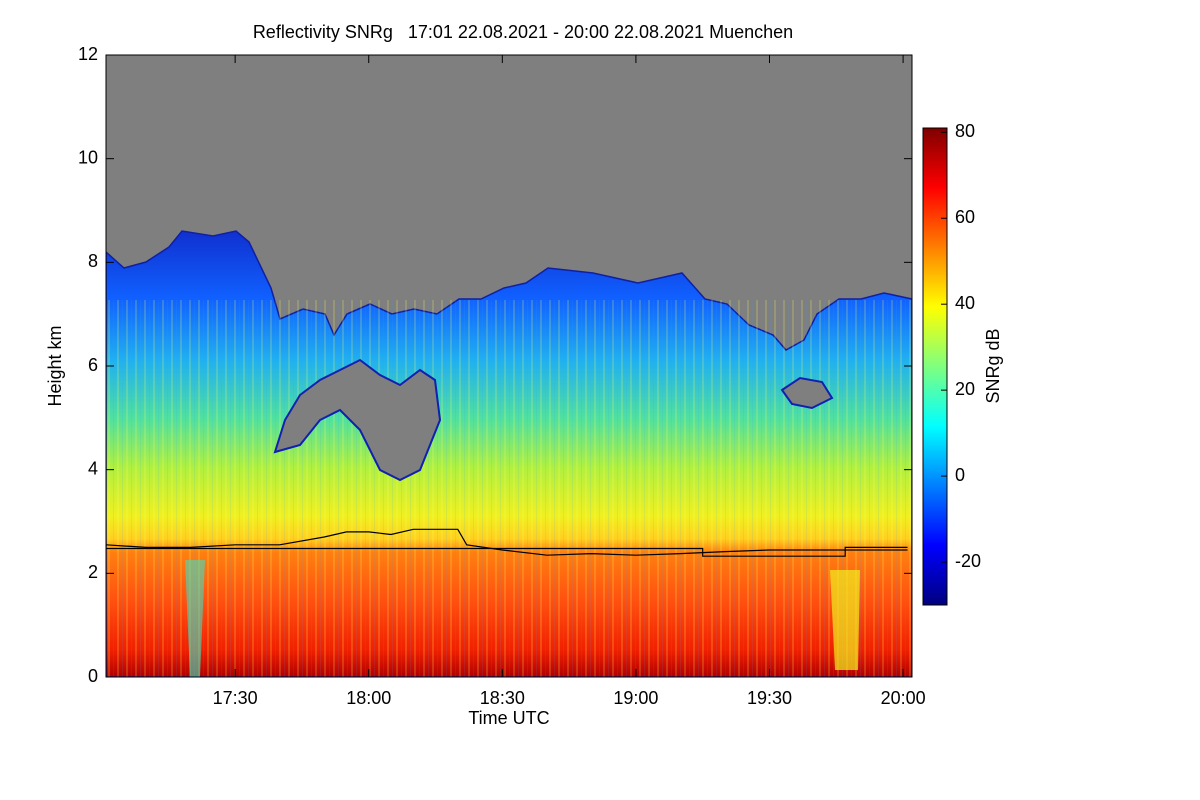 The height and width of the screenshot is (800, 1200). Describe the element at coordinates (93, 365) in the screenshot. I see `y-tick-label: 6` at that location.